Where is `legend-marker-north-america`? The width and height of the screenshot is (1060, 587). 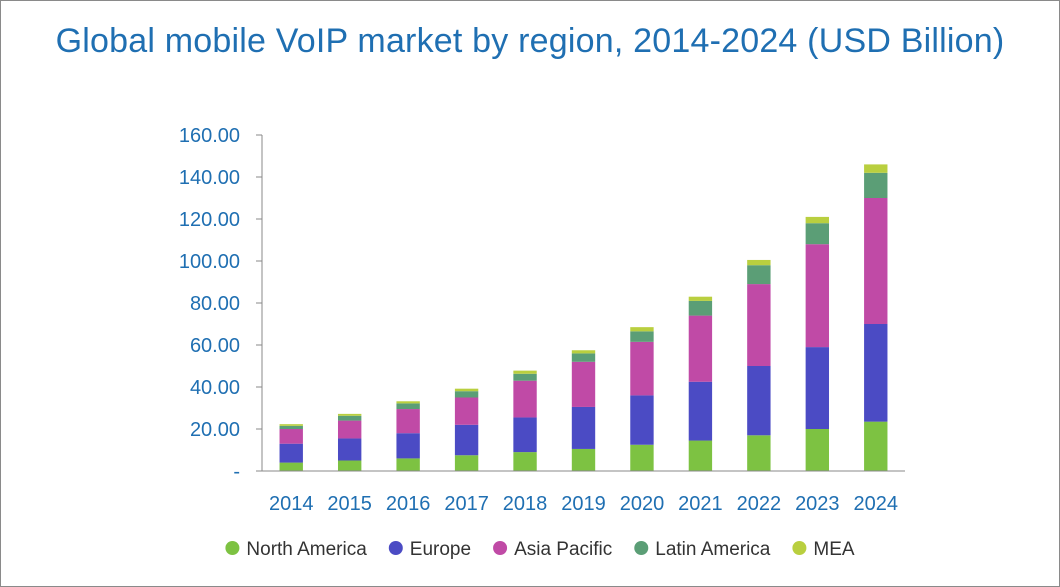
legend-marker-north-america is located at coordinates (232, 548).